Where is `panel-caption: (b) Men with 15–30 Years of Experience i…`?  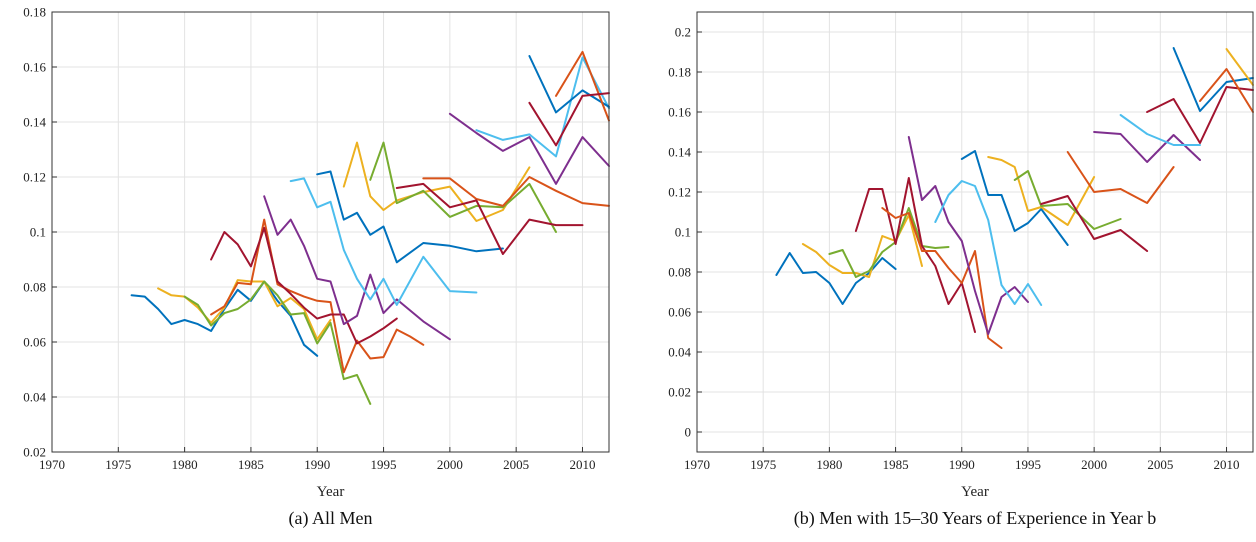
panel-caption: (b) Men with 15–30 Years of Experience i… is located at coordinates (975, 518).